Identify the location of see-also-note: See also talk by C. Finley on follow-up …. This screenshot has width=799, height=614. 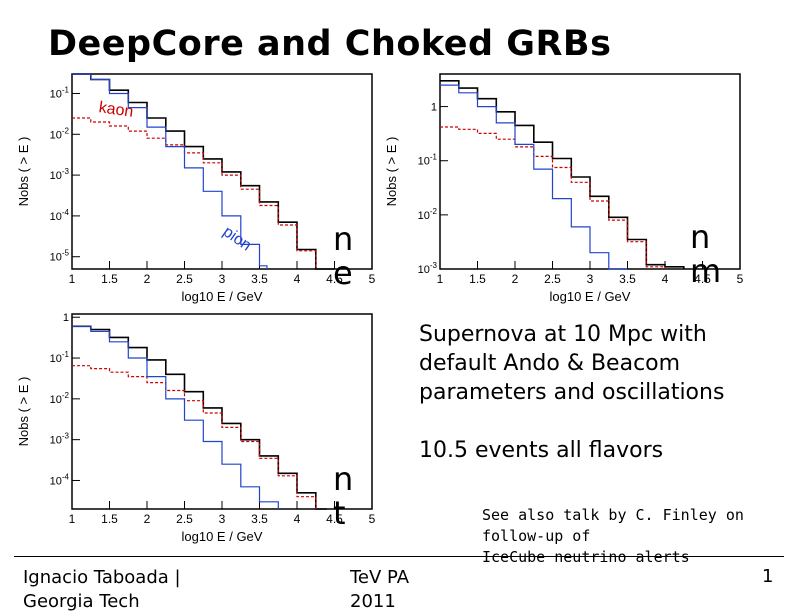
(613, 536).